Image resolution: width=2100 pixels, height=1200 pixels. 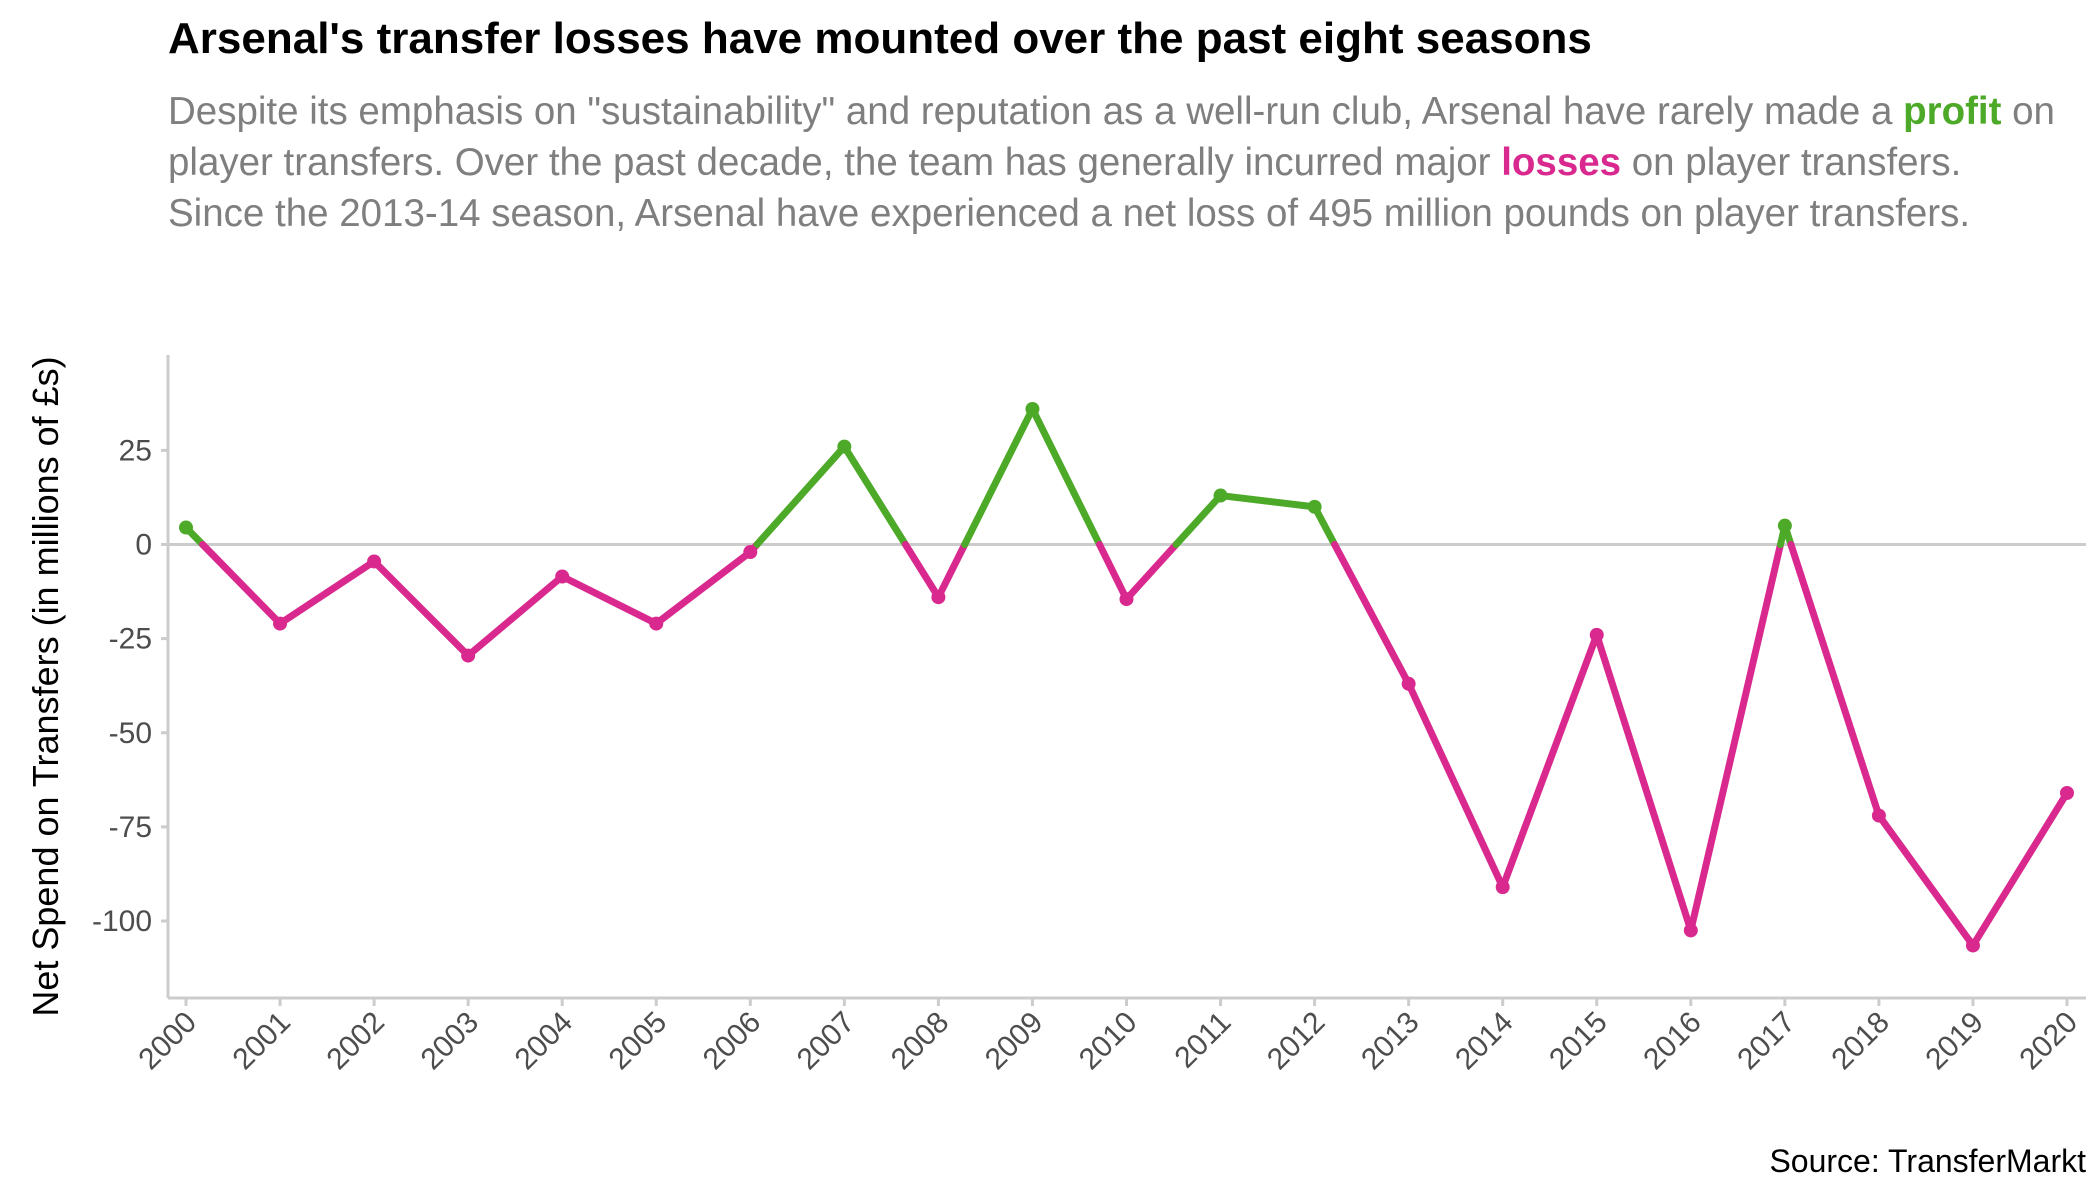 I want to click on data-point-2009, so click(x=1032, y=408).